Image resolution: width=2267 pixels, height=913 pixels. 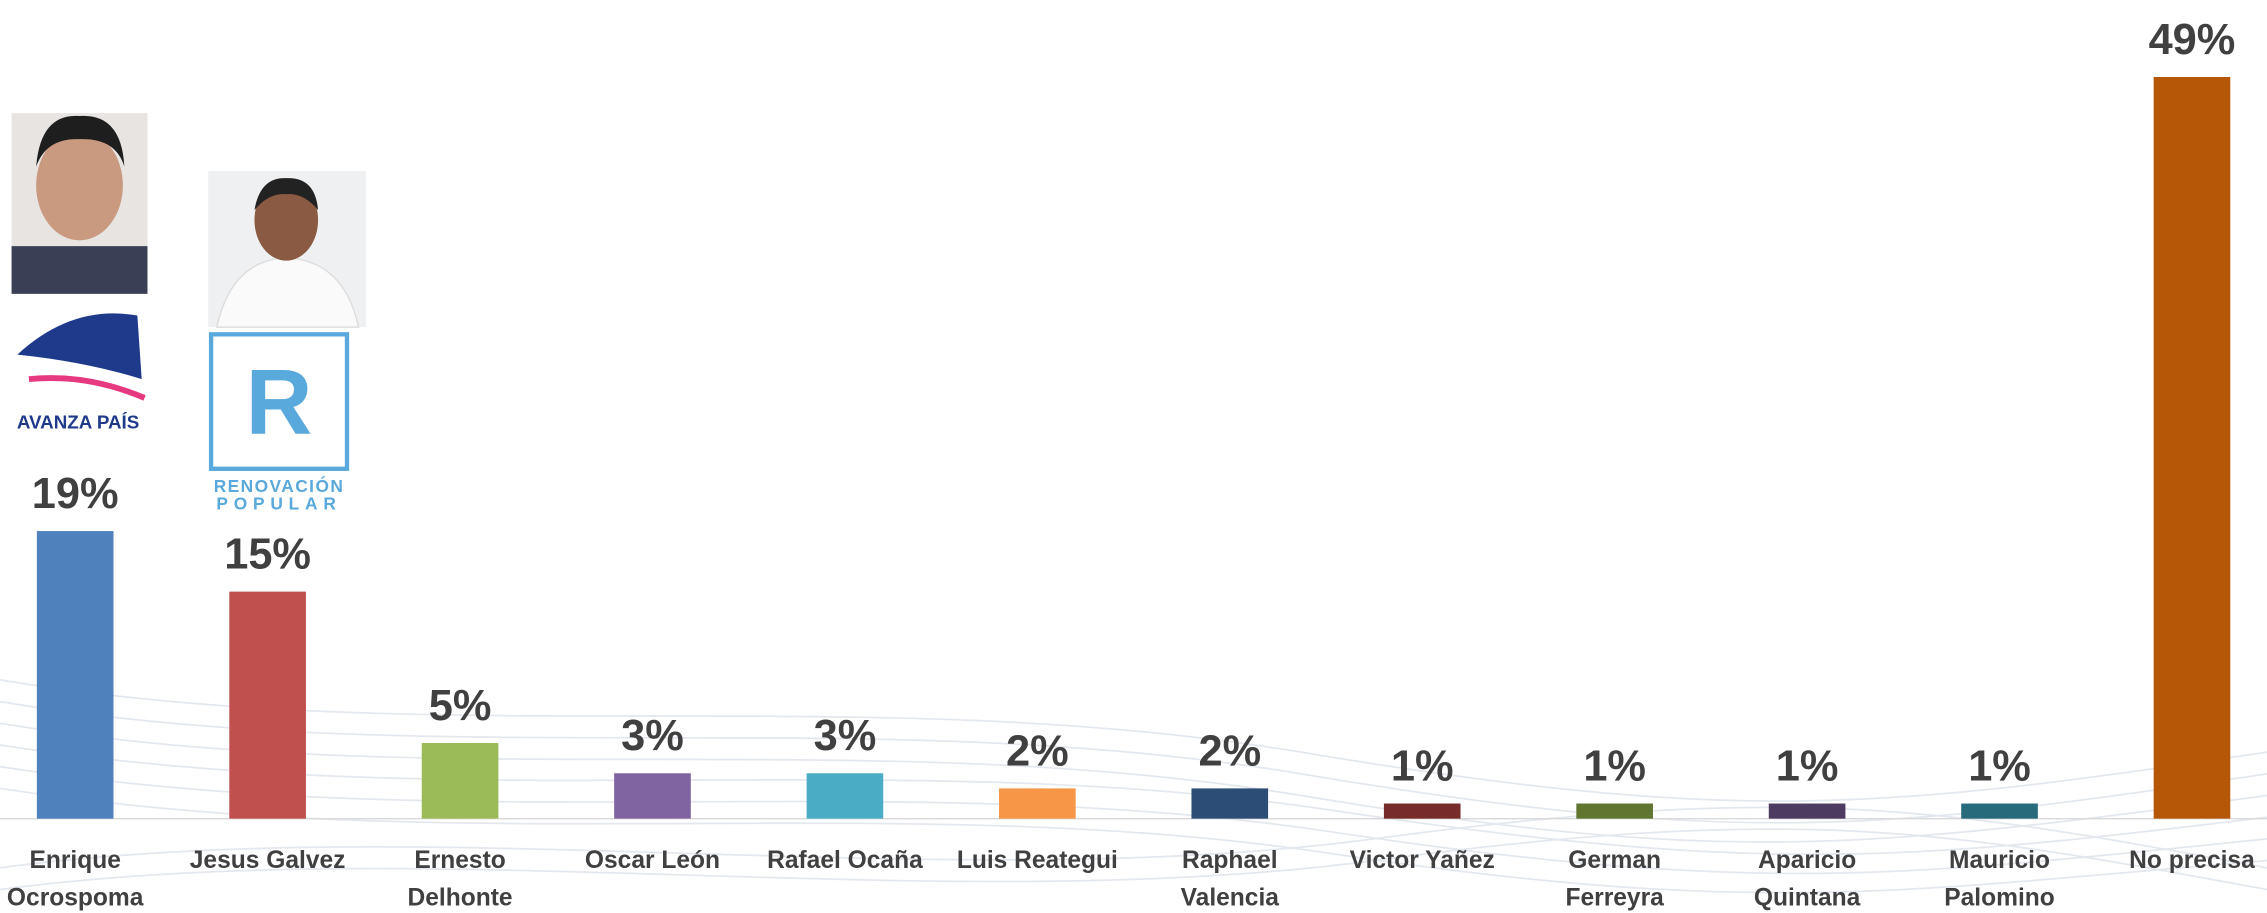 I want to click on party-logo: R RENOVACIÓN POPULAR, so click(x=279, y=422).